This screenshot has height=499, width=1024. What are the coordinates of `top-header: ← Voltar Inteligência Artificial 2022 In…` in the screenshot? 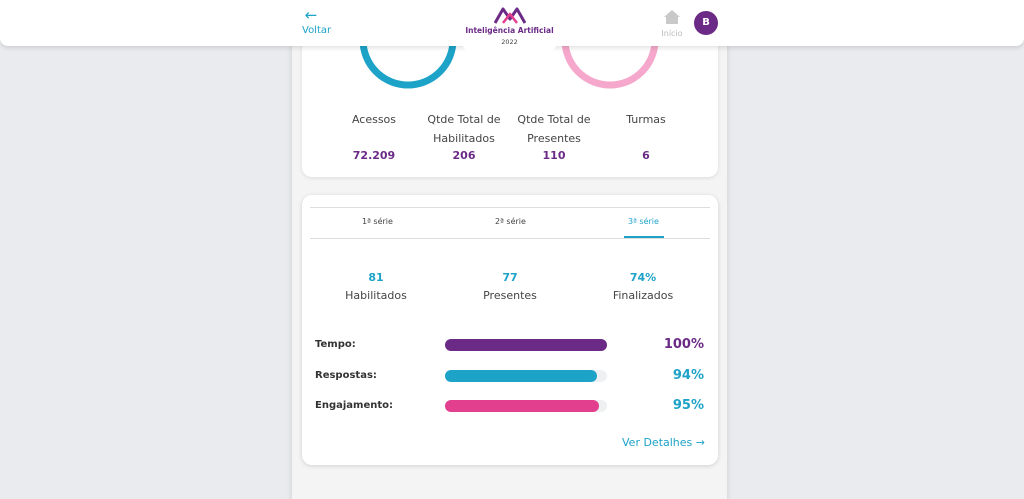 It's located at (512, 26).